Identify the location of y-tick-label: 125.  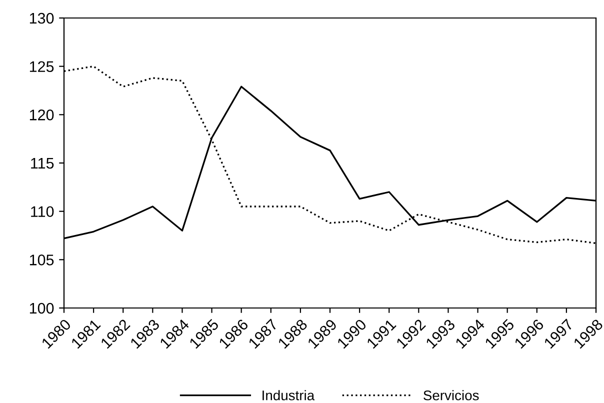
(42, 66).